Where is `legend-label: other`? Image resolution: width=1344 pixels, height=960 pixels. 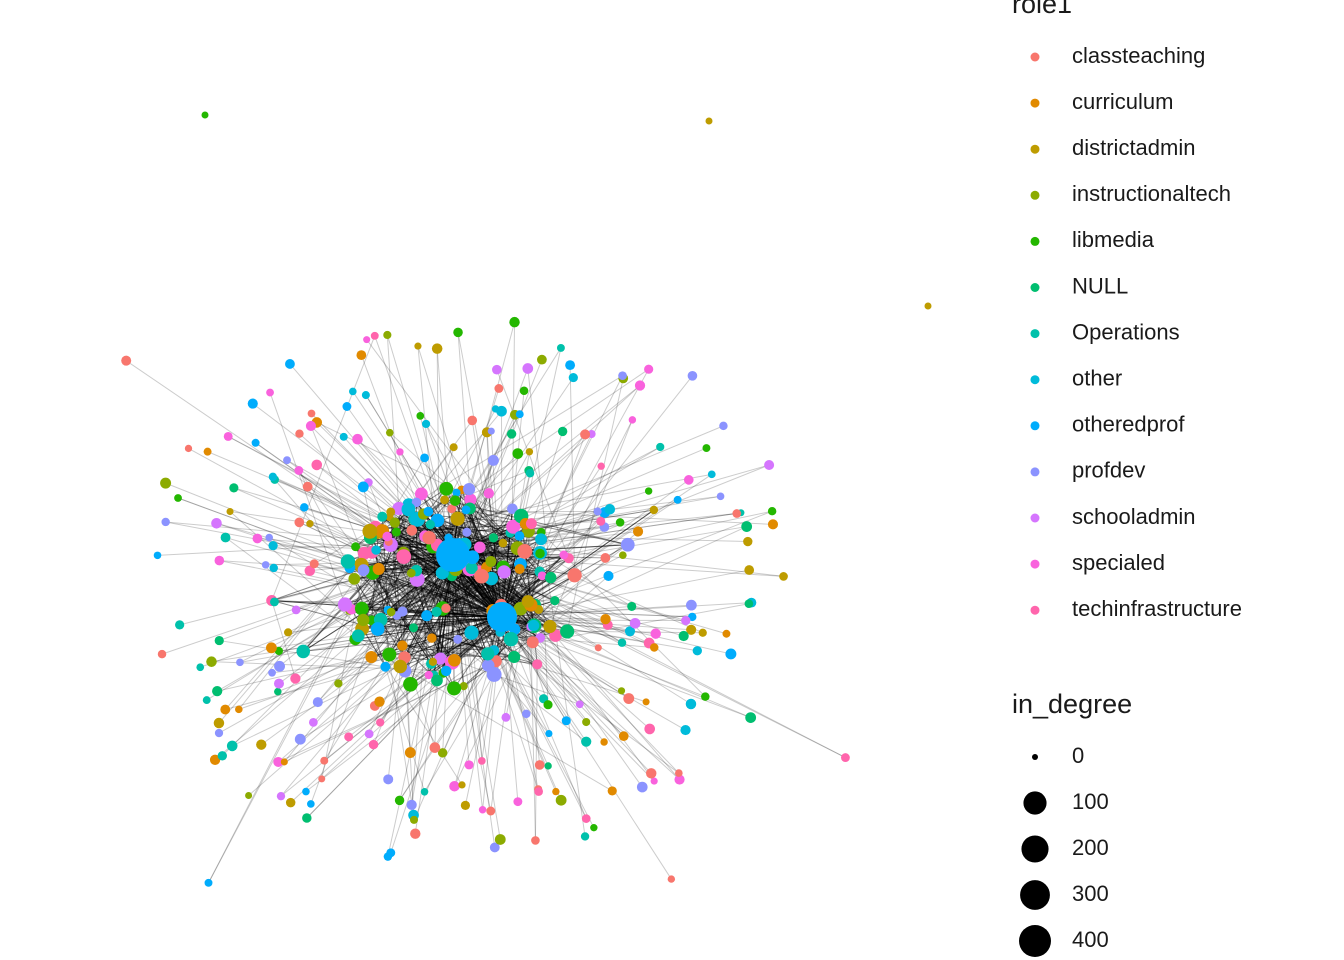 legend-label: other is located at coordinates (1097, 378).